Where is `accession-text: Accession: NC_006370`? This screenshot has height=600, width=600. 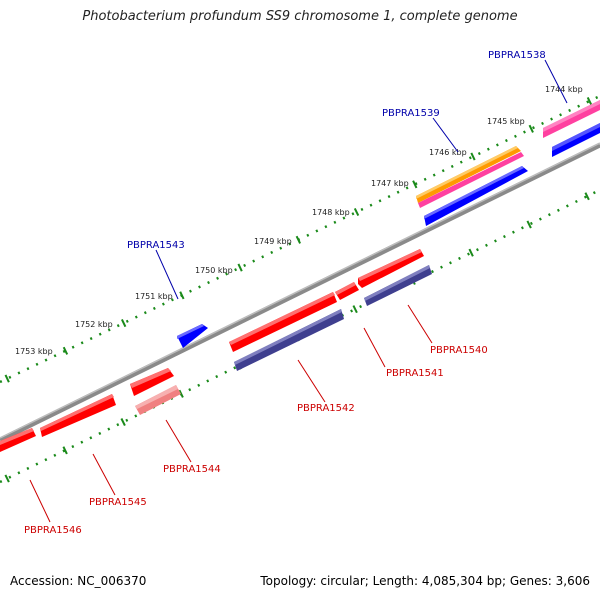
accession-text: Accession: NC_006370 is located at coordinates (78, 581).